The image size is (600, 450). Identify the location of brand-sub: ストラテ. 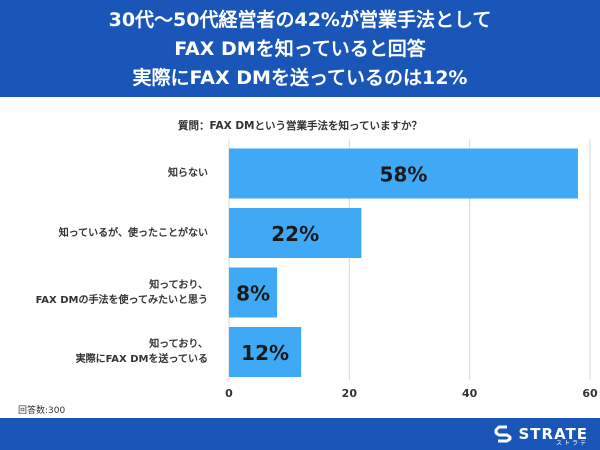
(571, 443).